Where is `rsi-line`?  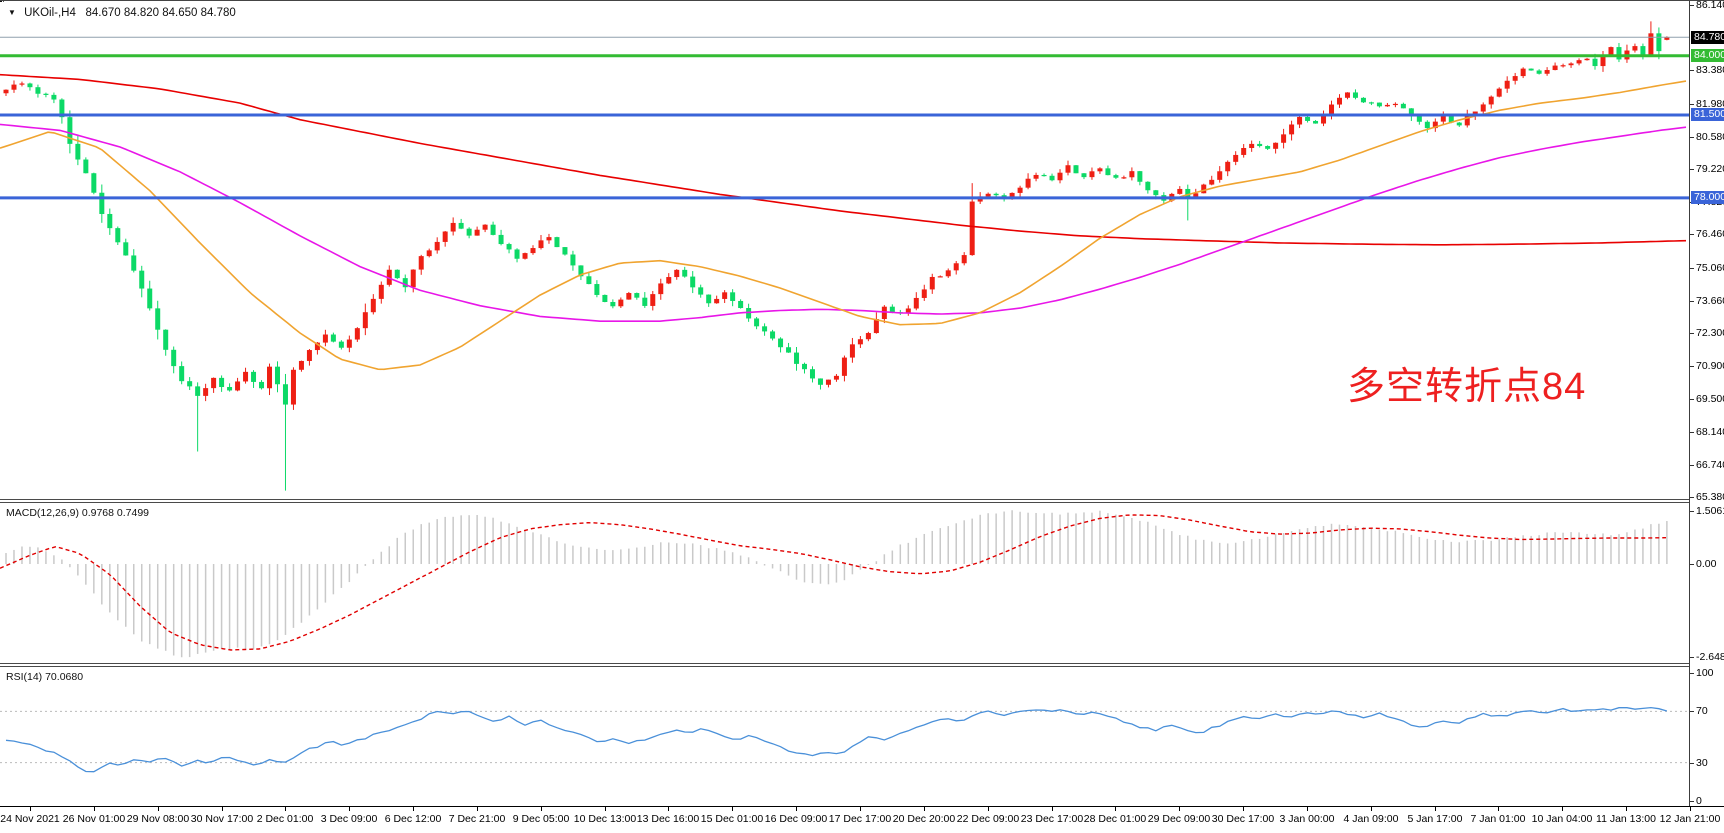
rsi-line is located at coordinates (836, 739).